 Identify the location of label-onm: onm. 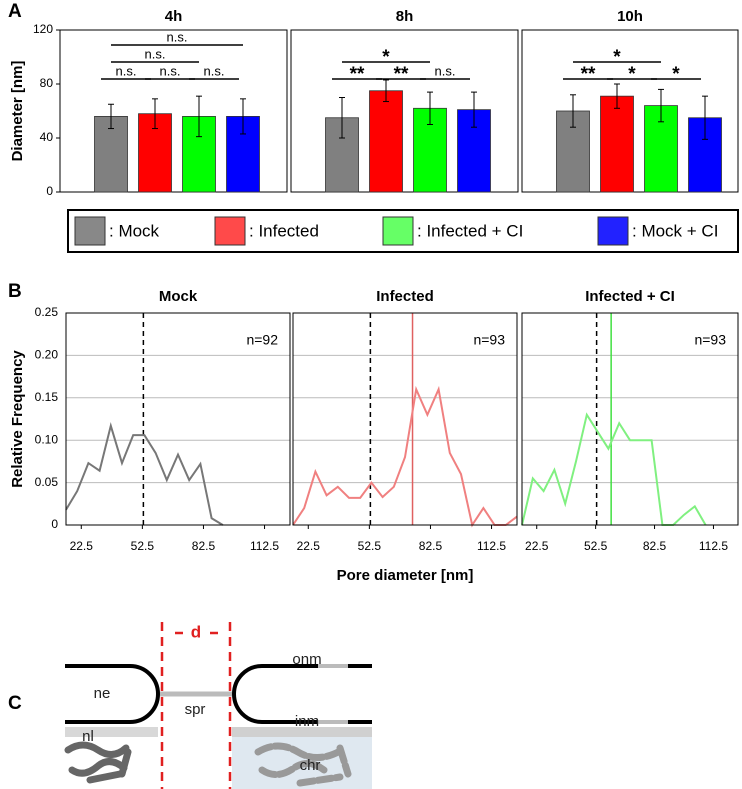
(306, 659).